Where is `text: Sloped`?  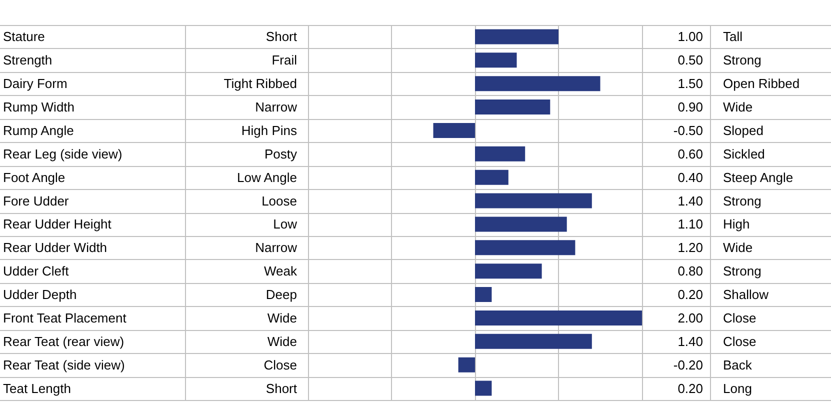 text: Sloped is located at coordinates (743, 130).